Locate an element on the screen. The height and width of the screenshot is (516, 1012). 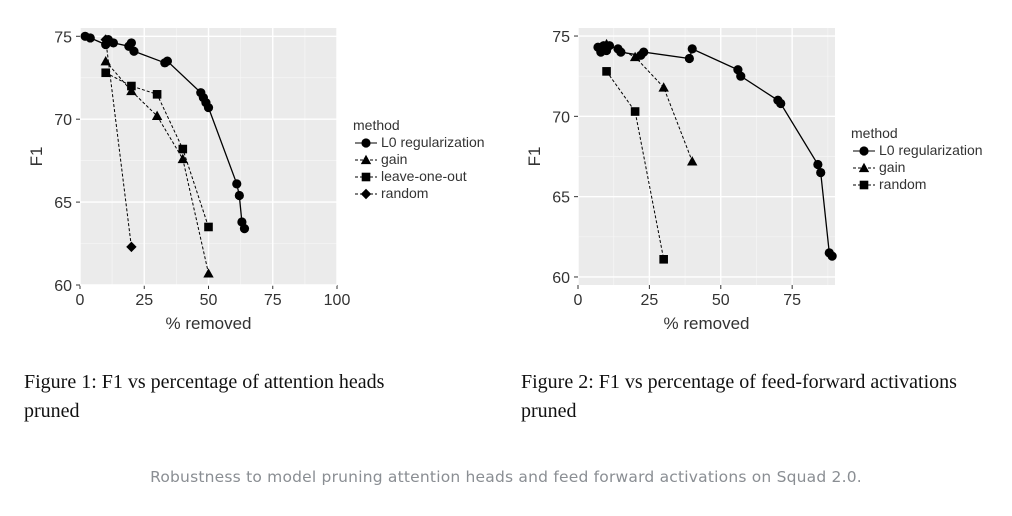
legend-label: leave-one-out is located at coordinates (424, 176).